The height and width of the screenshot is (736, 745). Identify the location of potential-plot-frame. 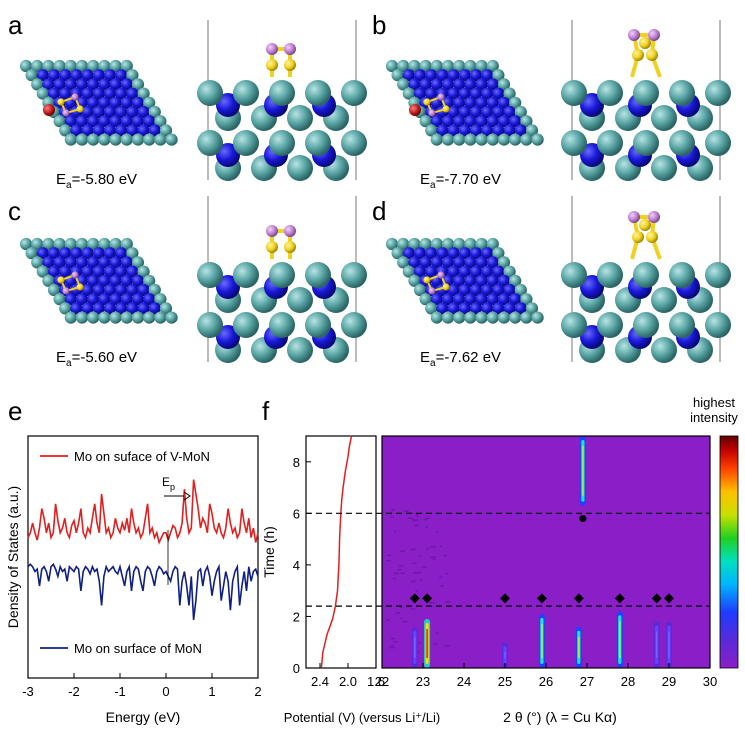
(341, 552).